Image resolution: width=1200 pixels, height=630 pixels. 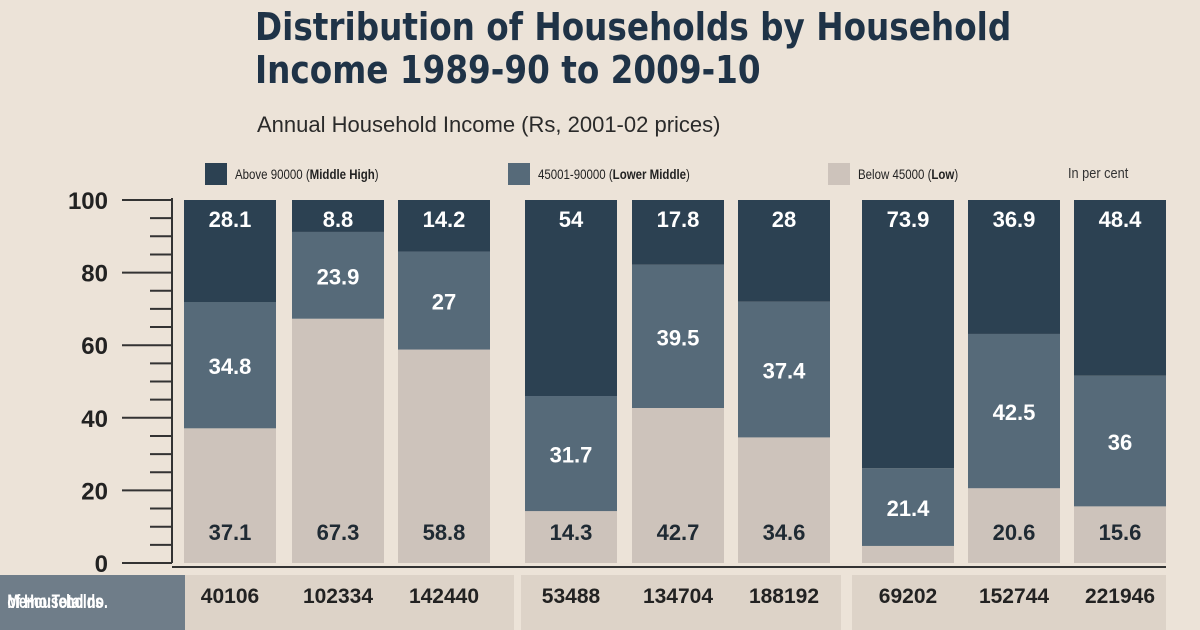 I want to click on legend-label-high: Above 90000 (Middle High), so click(x=307, y=174).